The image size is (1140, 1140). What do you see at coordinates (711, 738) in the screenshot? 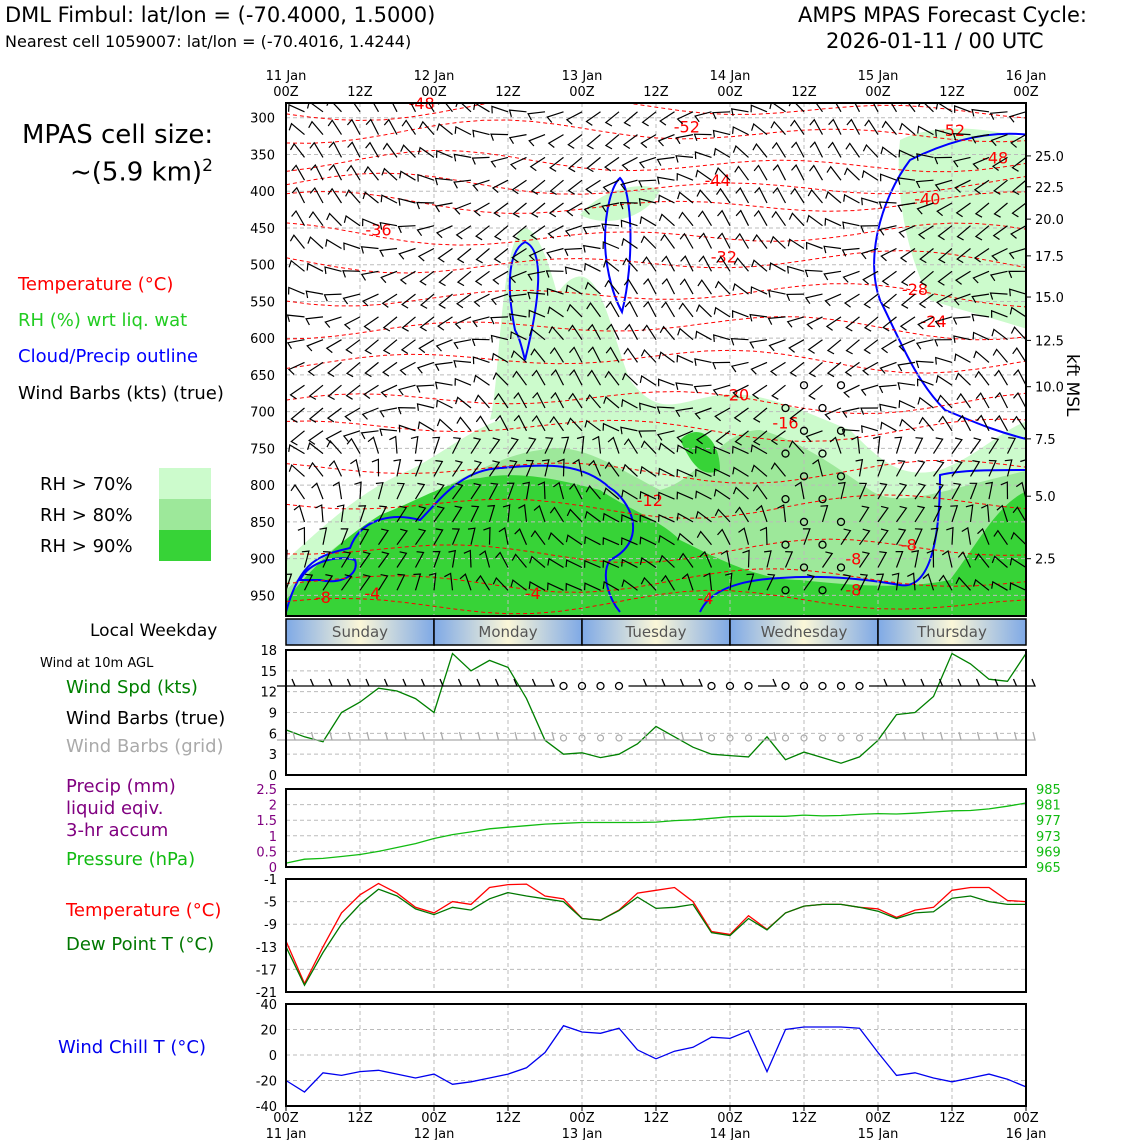
I see `grid-calm-marker` at bounding box center [711, 738].